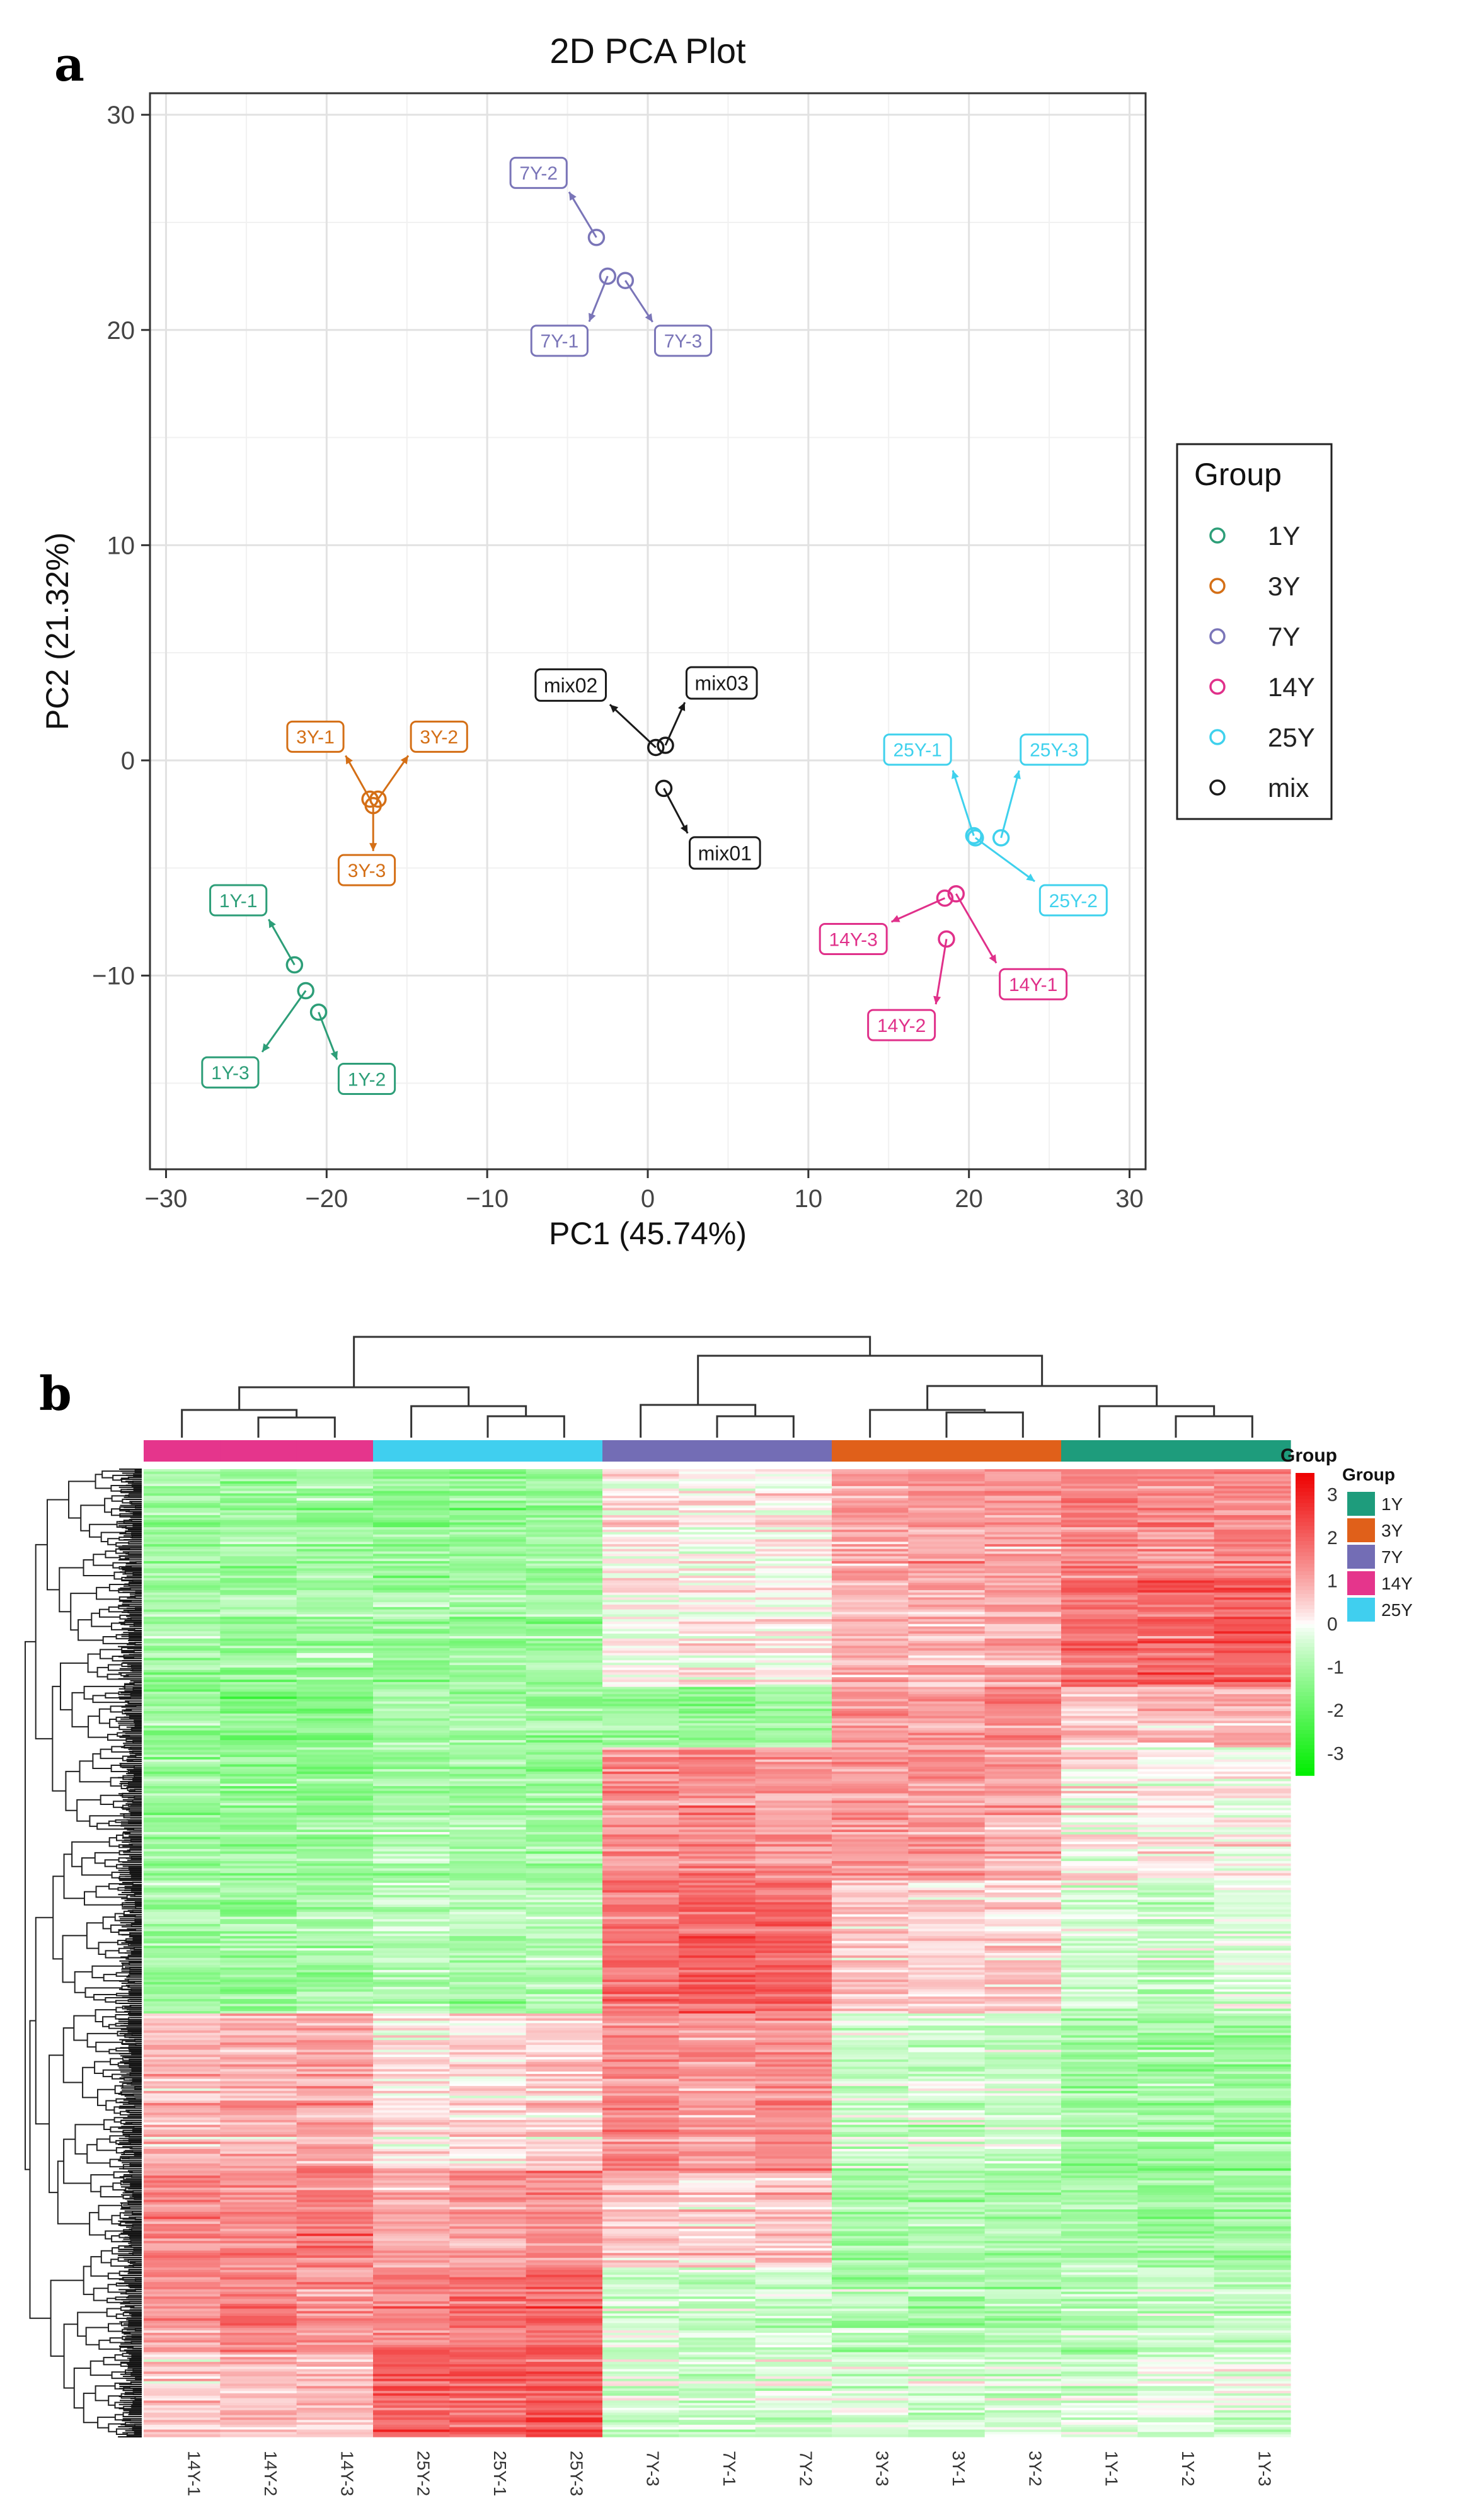 This screenshot has height=2520, width=1472. I want to click on heatmap-annotation-cell, so click(411, 1451).